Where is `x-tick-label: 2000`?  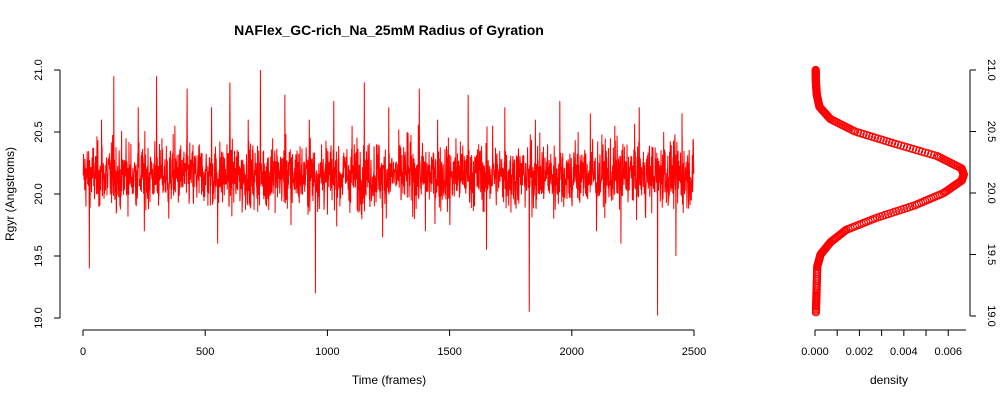
x-tick-label: 2000 is located at coordinates (572, 352).